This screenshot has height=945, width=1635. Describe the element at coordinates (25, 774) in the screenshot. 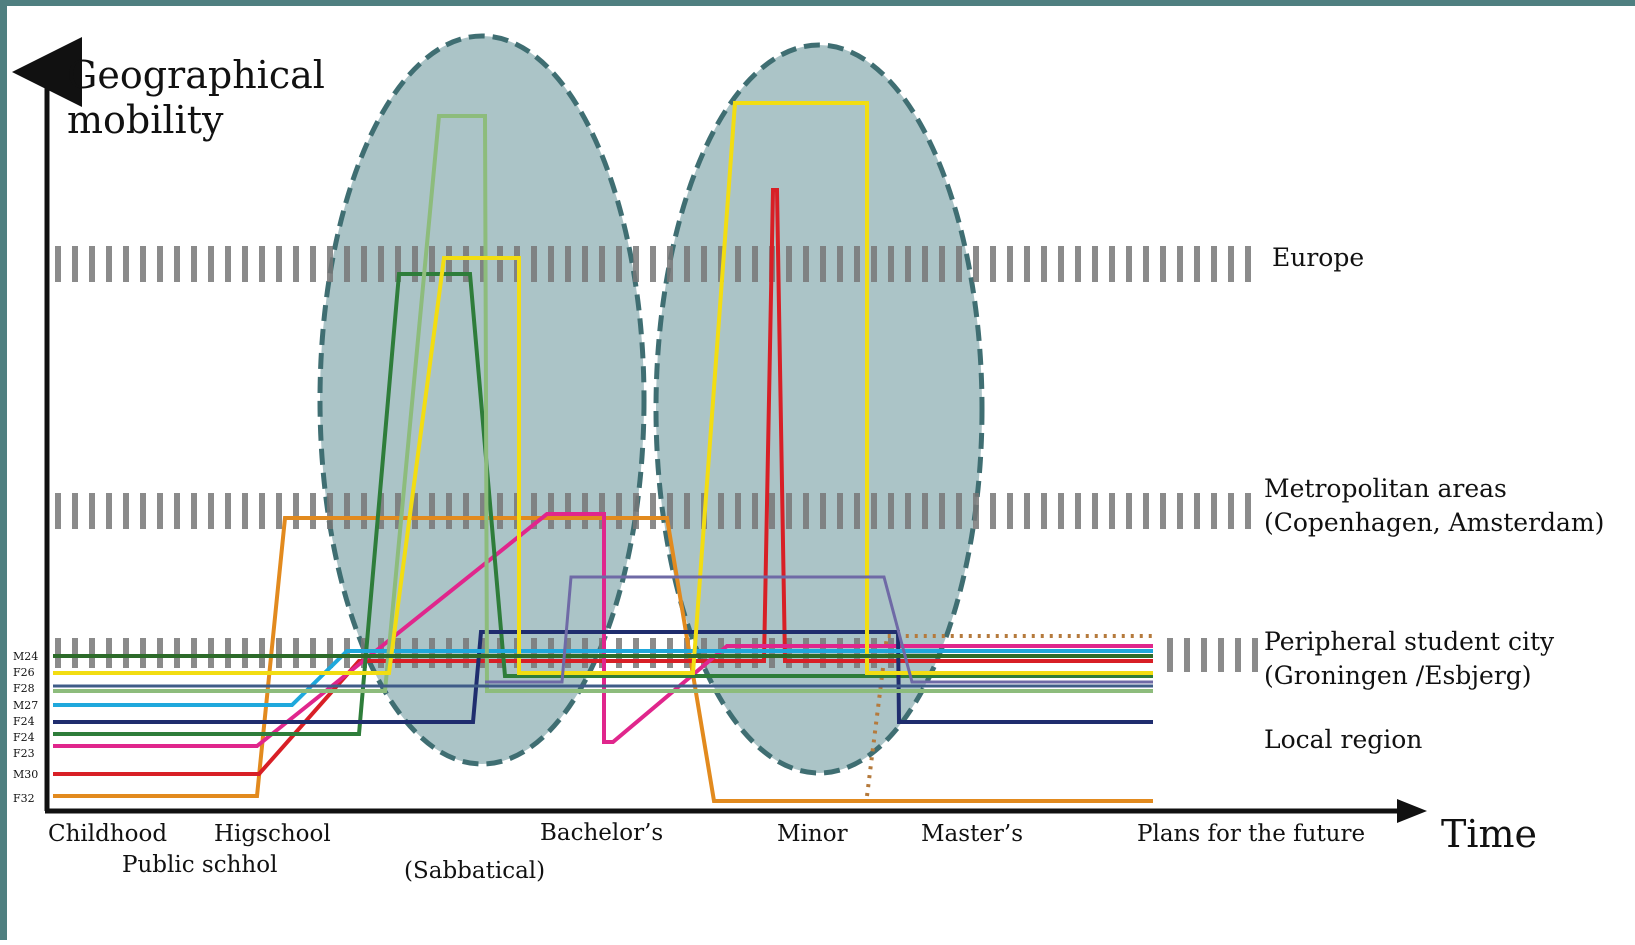

I see `participant-label: M30` at that location.